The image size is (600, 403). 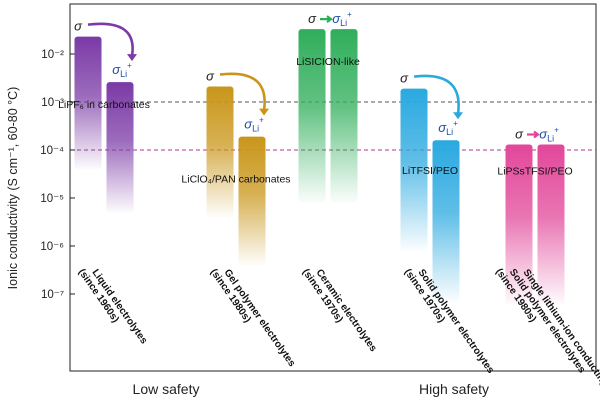 What do you see at coordinates (52, 151) in the screenshot?
I see `y-tick-label: 10⁻⁴` at bounding box center [52, 151].